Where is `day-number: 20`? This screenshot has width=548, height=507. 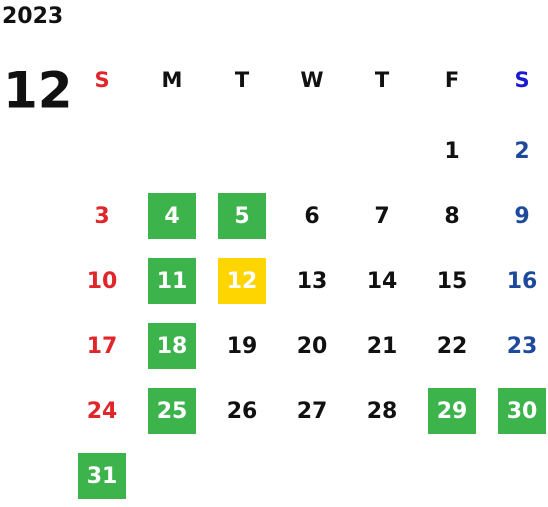
day-number: 20 is located at coordinates (312, 346).